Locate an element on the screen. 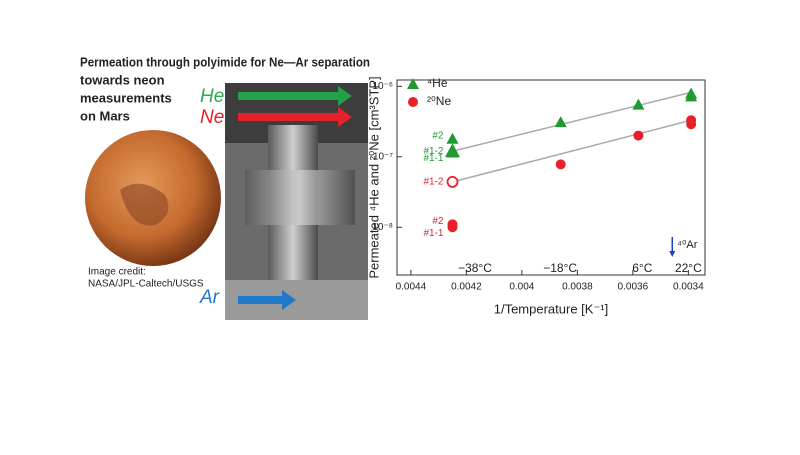 The image size is (800, 455). ar-label: ⁴⁰Ar is located at coordinates (687, 245).